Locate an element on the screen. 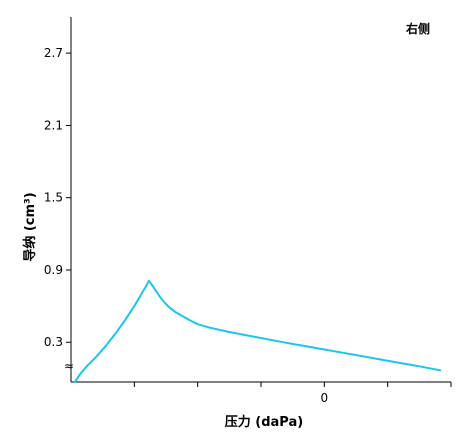 The height and width of the screenshot is (447, 465). x-tick-label: 0 is located at coordinates (325, 398).